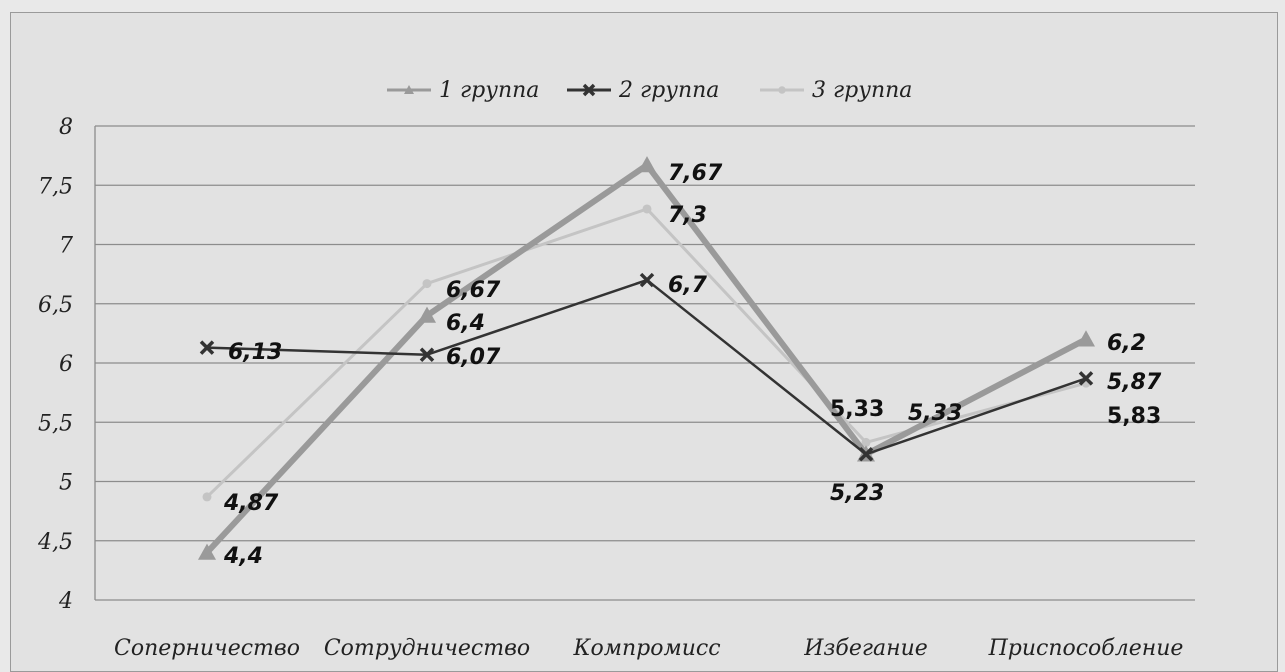  I want to click on y-tick-label: 7,5, so click(55, 186).